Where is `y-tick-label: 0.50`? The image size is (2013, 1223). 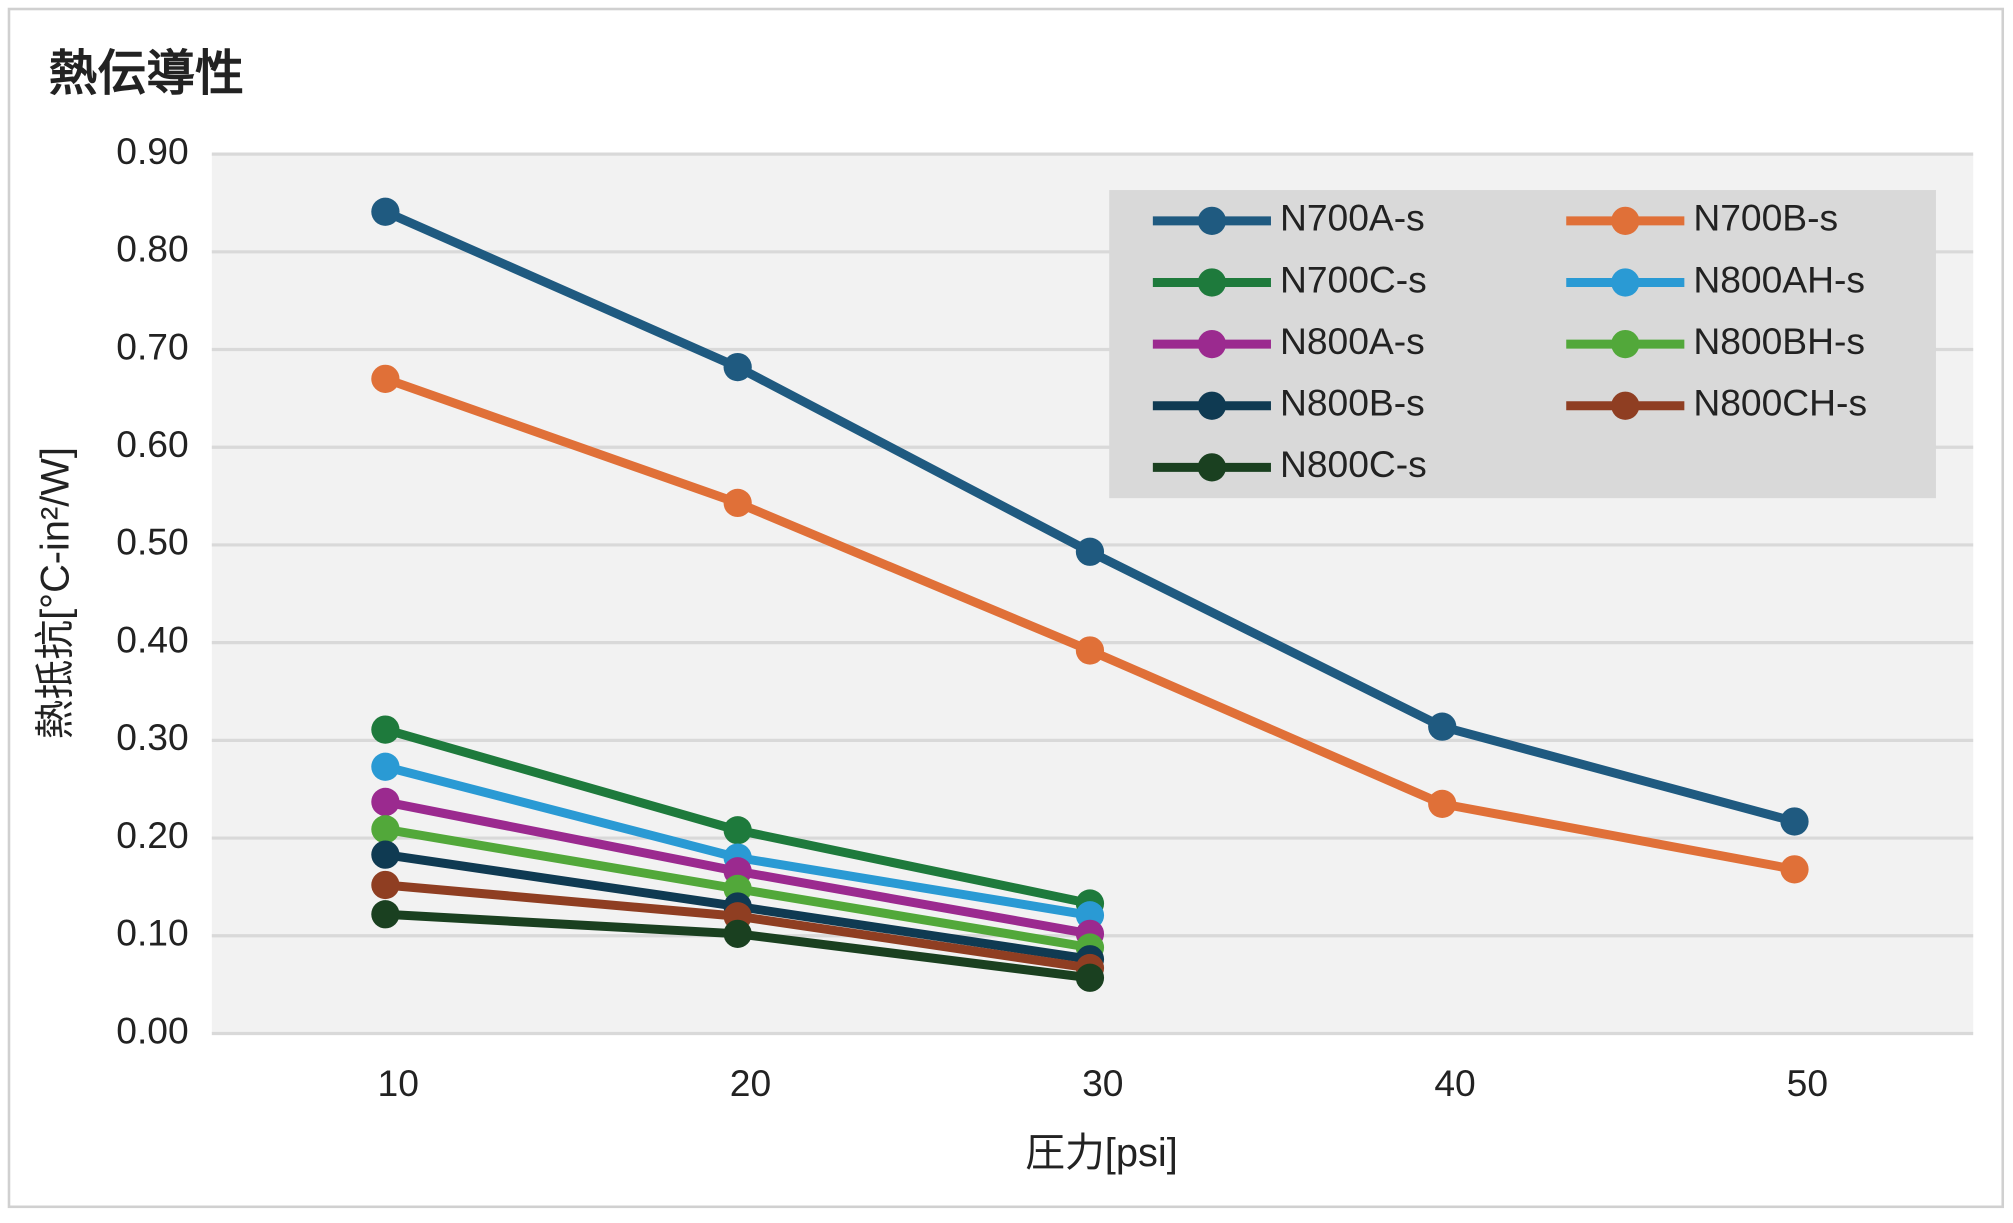 y-tick-label: 0.50 is located at coordinates (152, 542).